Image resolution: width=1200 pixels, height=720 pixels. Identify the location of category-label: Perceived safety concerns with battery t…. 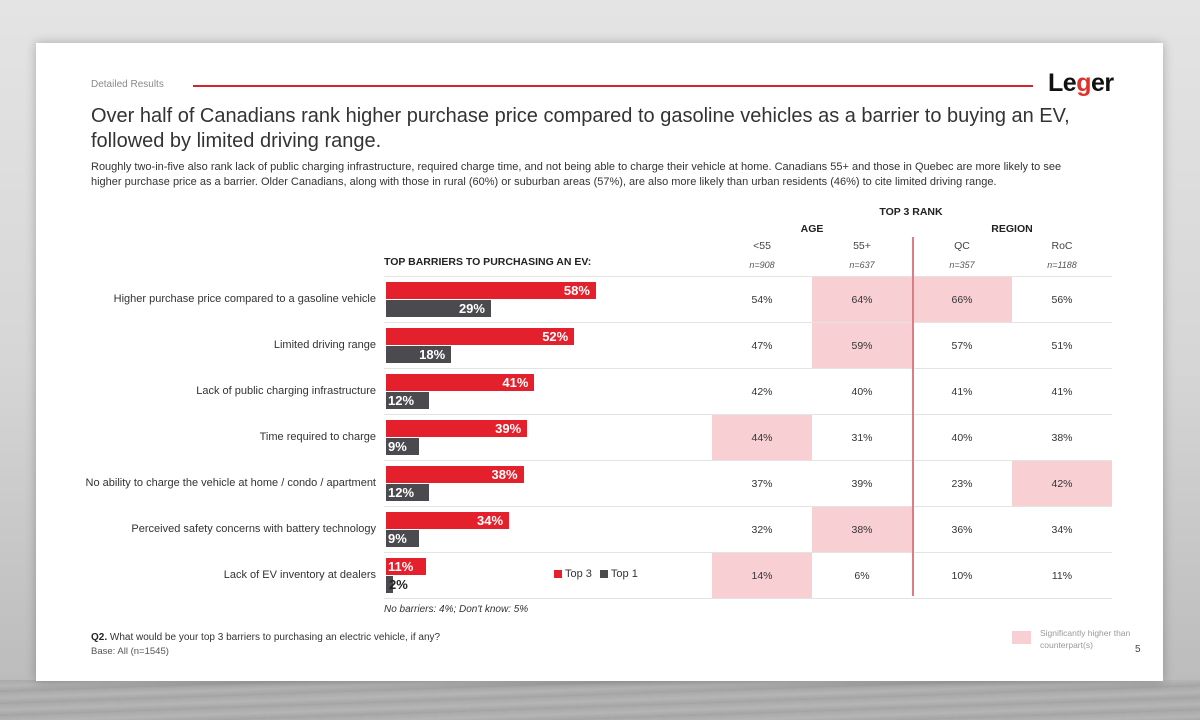
(253, 528).